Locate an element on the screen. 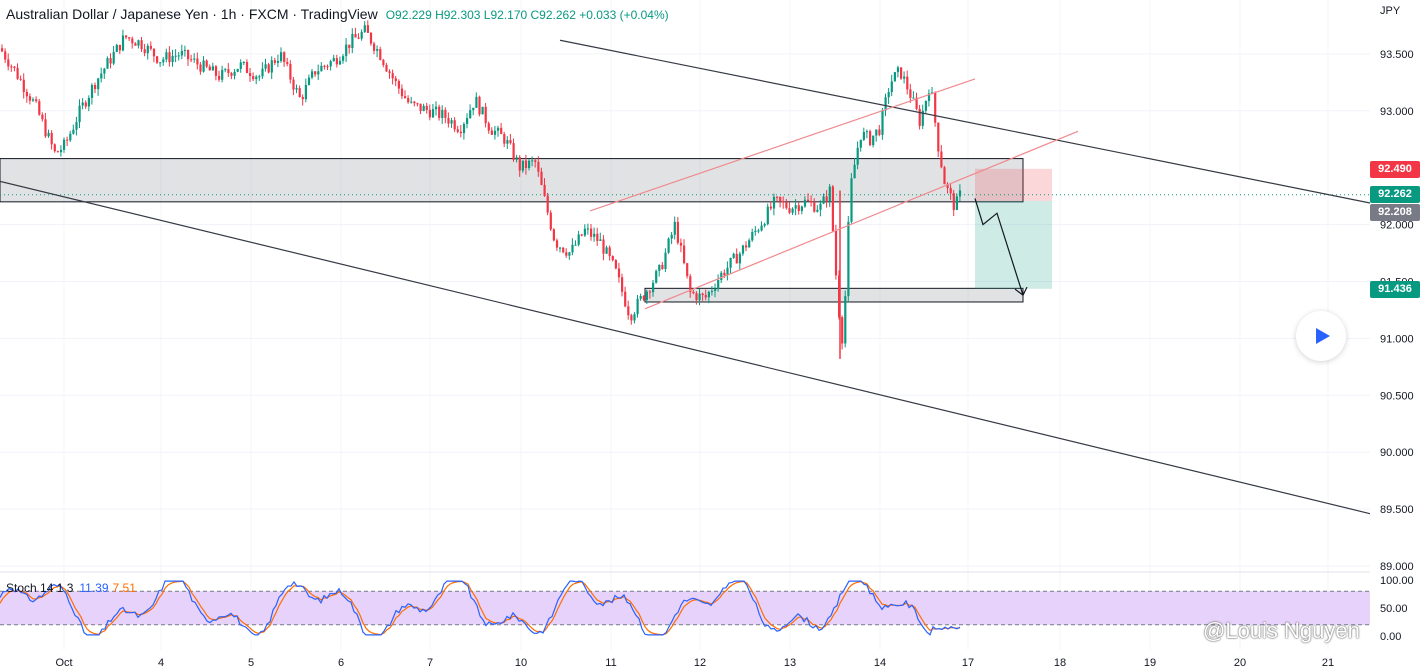  stoch-legend: Stoch 14 1 3 11.39 7.51 is located at coordinates (71, 588).